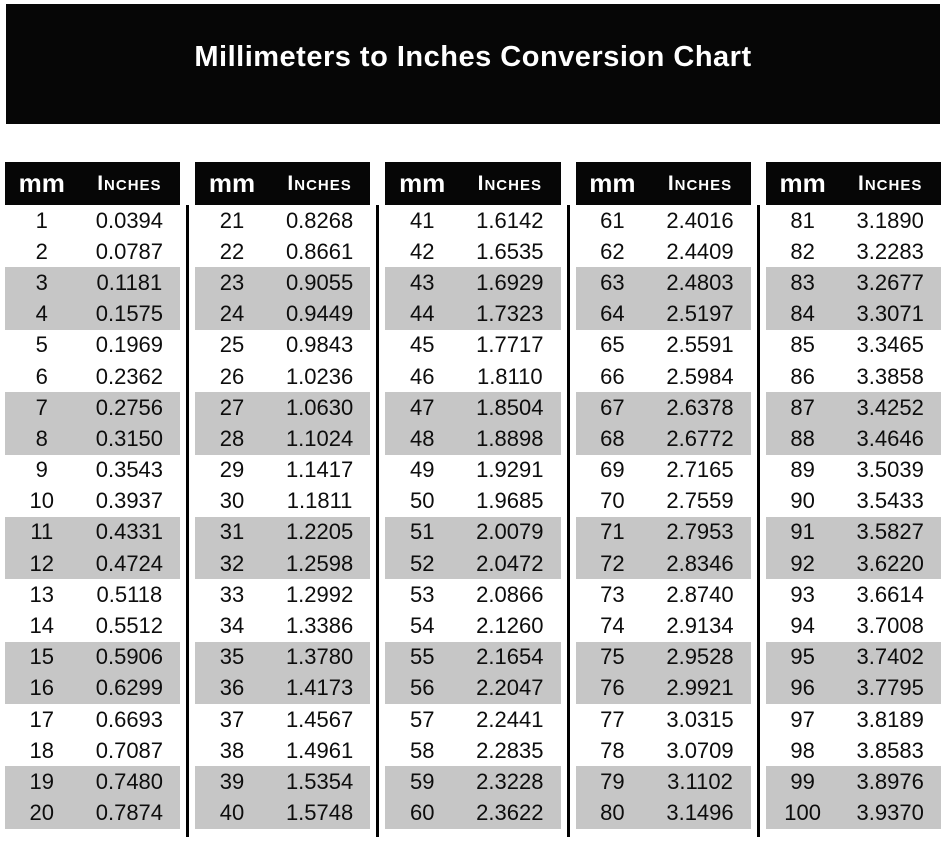 The image size is (946, 844). Describe the element at coordinates (319, 345) in the screenshot. I see `inches-value-cell: 0.9843` at that location.